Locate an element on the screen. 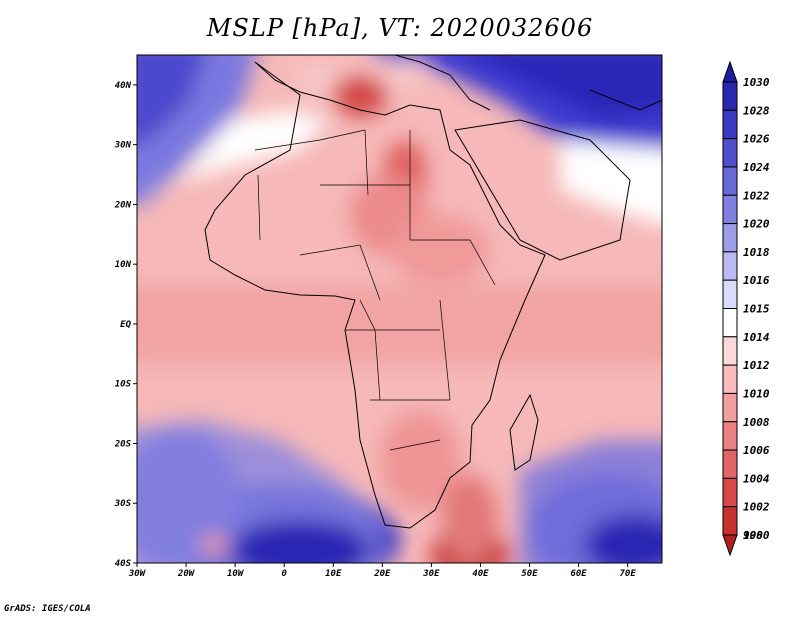  colorbar-label: 1000 is located at coordinates (756, 535).